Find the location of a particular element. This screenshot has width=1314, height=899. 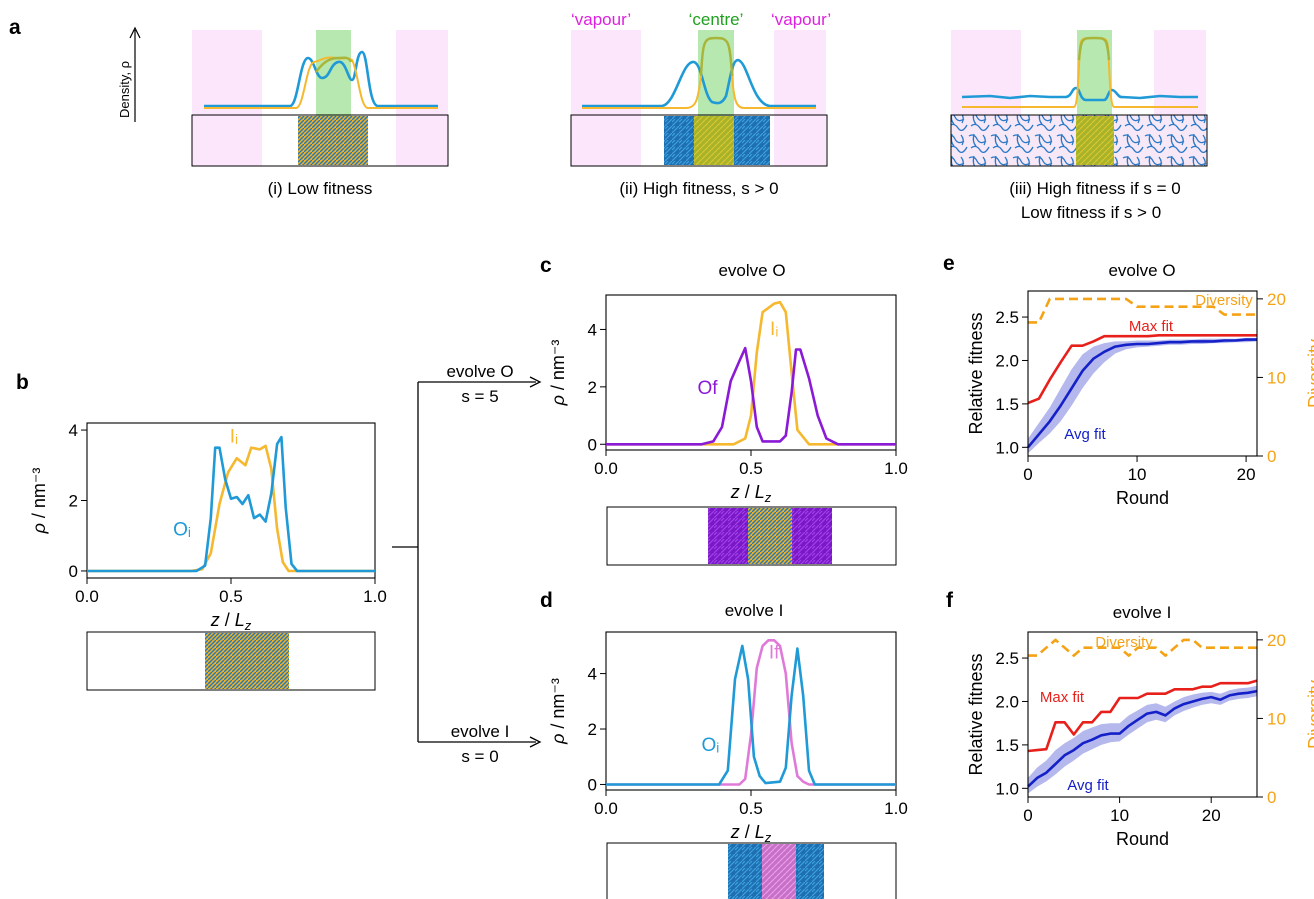

density-label: Density, ρ is located at coordinates (124, 89).